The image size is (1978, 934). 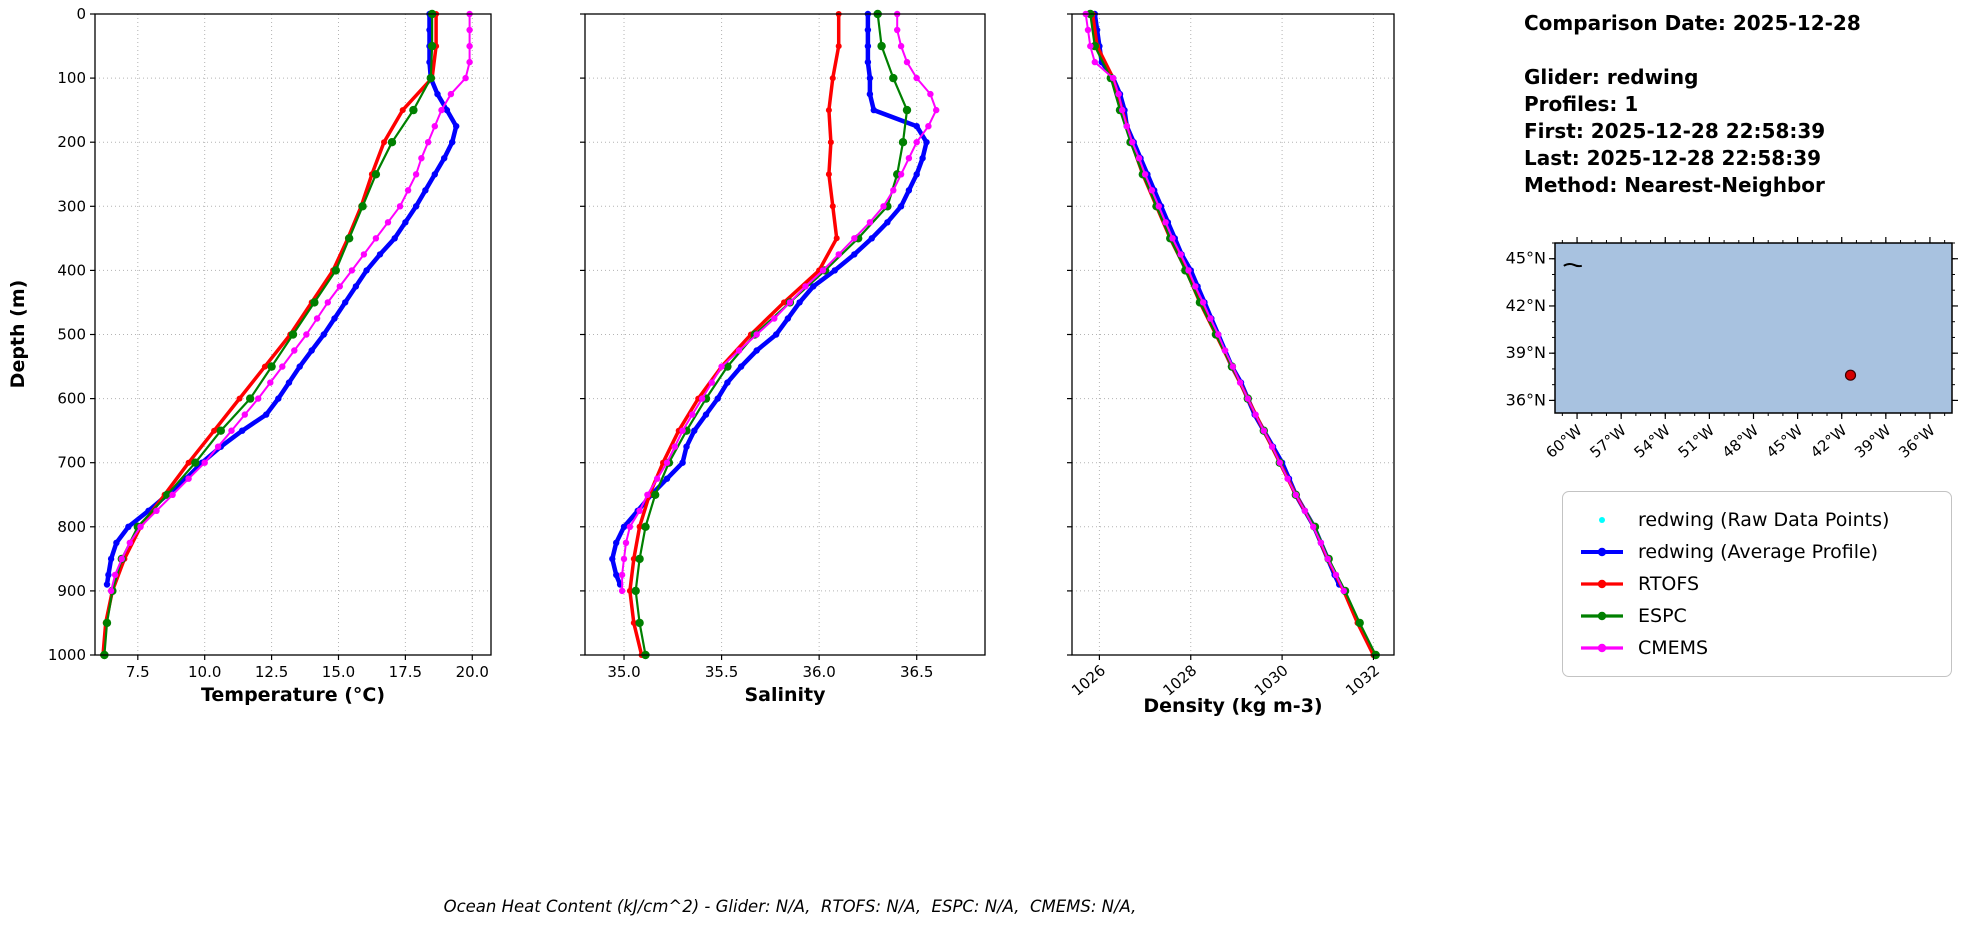 I want to click on x-tick-label: 17.5, so click(x=405, y=672).